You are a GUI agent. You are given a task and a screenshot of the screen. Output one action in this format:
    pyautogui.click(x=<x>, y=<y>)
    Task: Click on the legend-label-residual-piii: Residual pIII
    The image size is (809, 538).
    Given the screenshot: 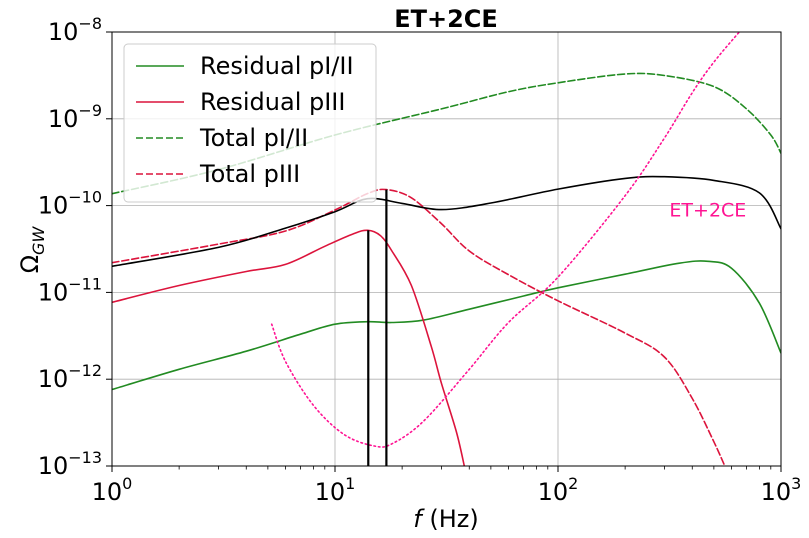 What is the action you would take?
    pyautogui.click(x=272, y=102)
    